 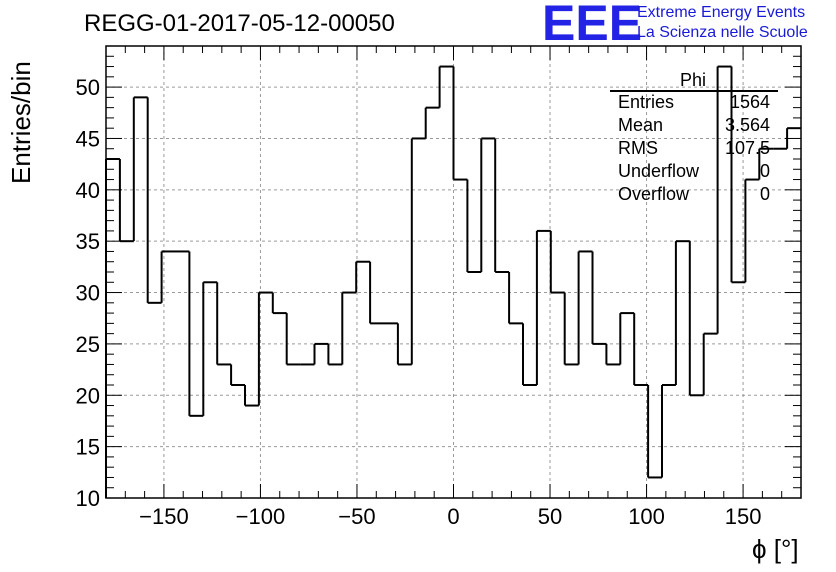 I want to click on y-tick-label: 35, so click(x=88, y=241).